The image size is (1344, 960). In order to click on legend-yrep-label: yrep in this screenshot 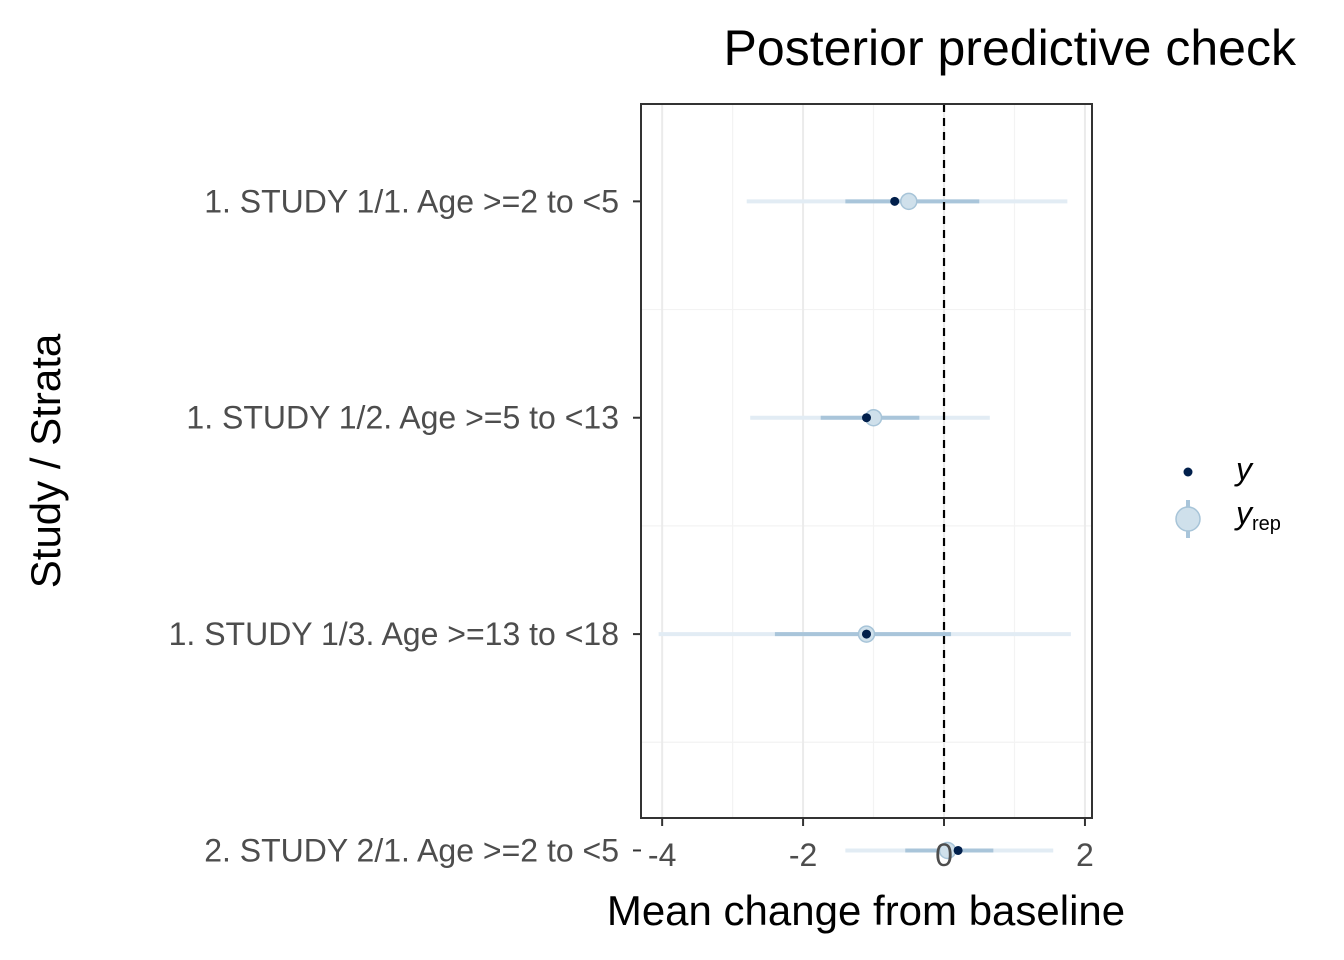, I will do `click(1257, 515)`.